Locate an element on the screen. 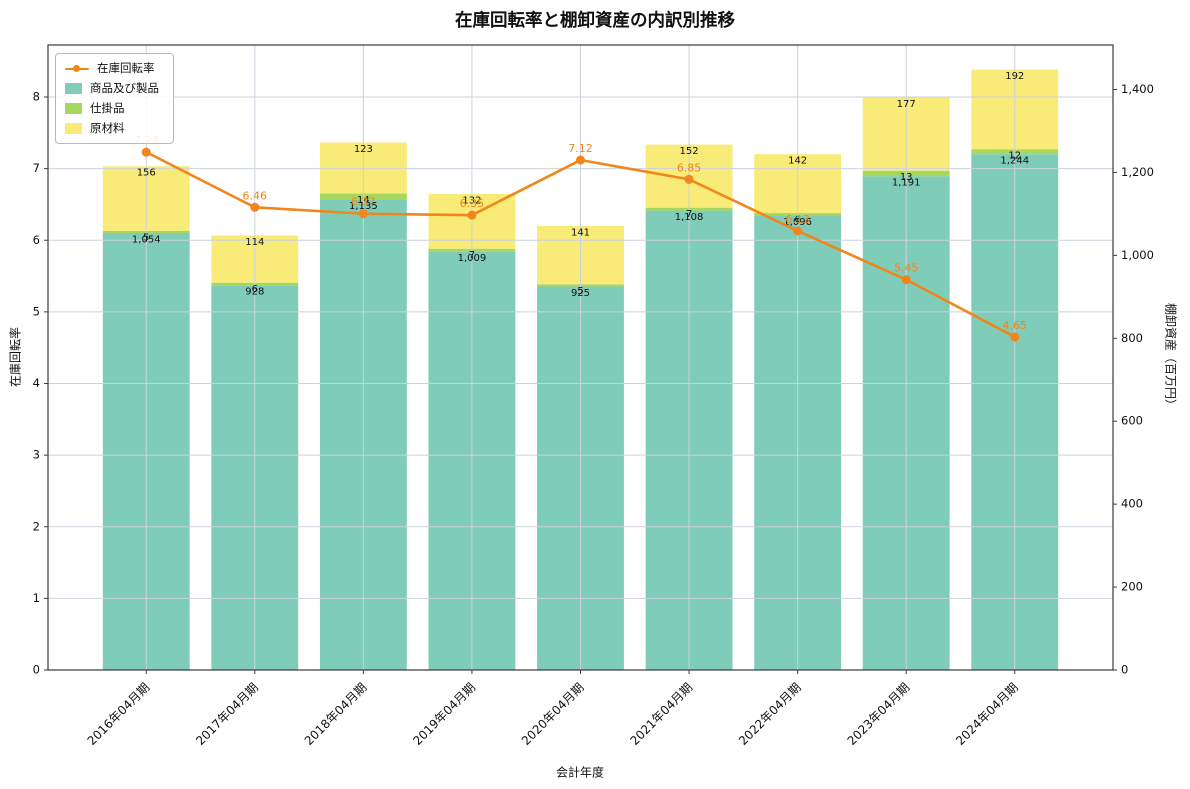  bar-value-label: 1,191 is located at coordinates (906, 183).